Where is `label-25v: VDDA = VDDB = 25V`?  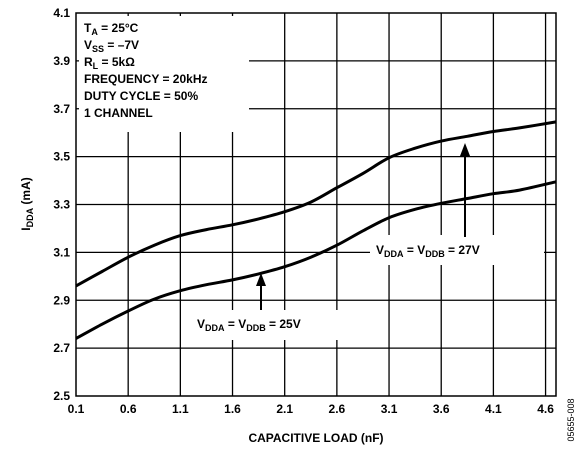
label-25v: VDDA = VDDB = 25V is located at coordinates (249, 325).